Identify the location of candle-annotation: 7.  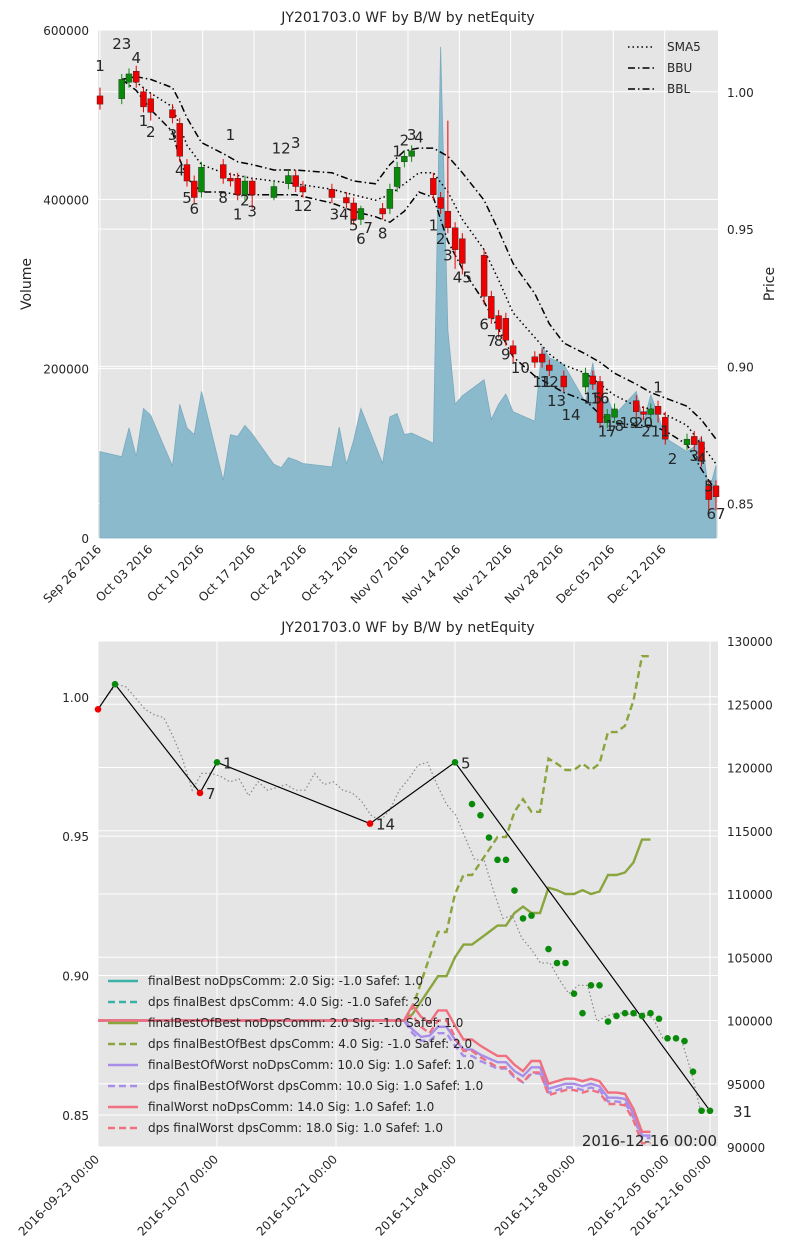
(492, 341).